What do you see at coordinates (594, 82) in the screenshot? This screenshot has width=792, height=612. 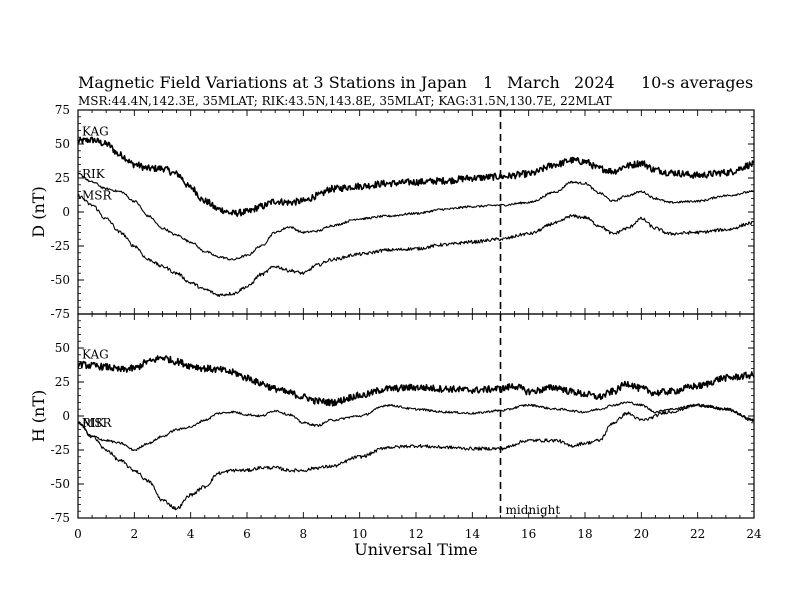 I see `chart-year: 2024` at bounding box center [594, 82].